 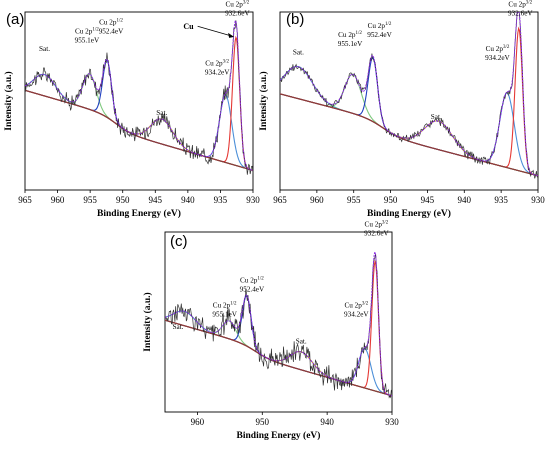 What do you see at coordinates (179, 241) in the screenshot?
I see `panel-letter: (c)` at bounding box center [179, 241].